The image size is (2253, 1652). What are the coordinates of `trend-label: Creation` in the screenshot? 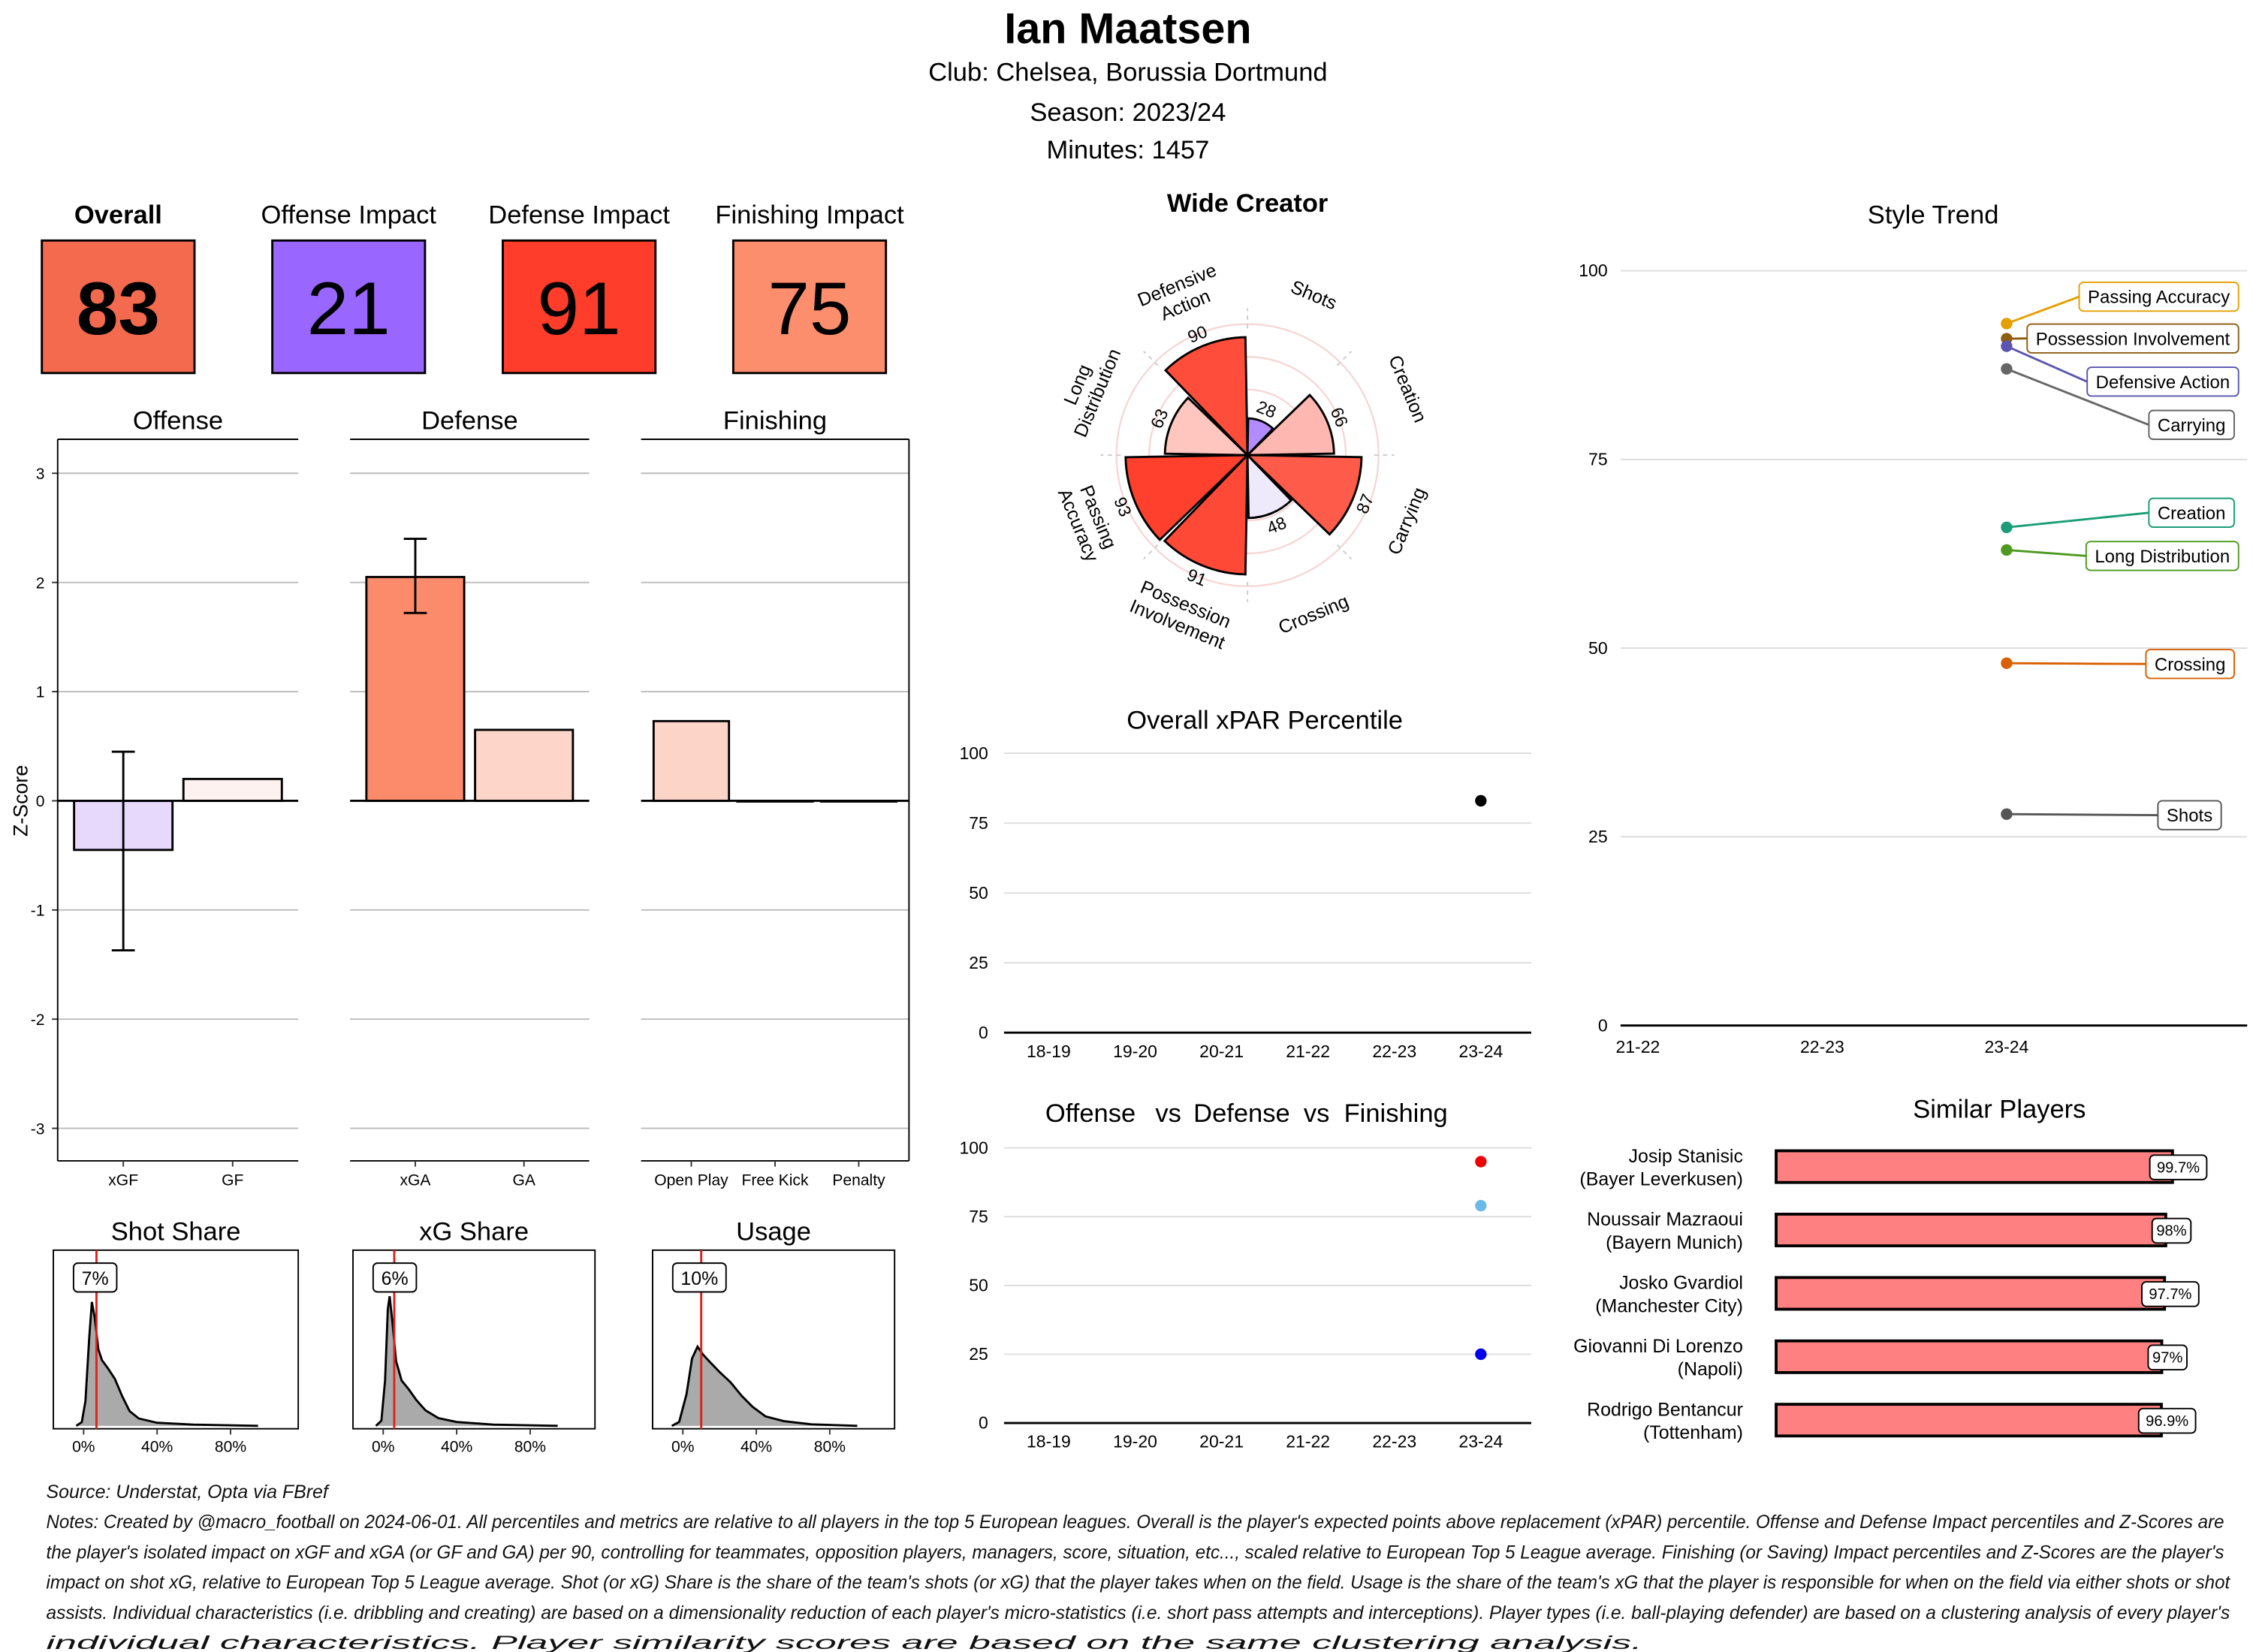 It's located at (2192, 513).